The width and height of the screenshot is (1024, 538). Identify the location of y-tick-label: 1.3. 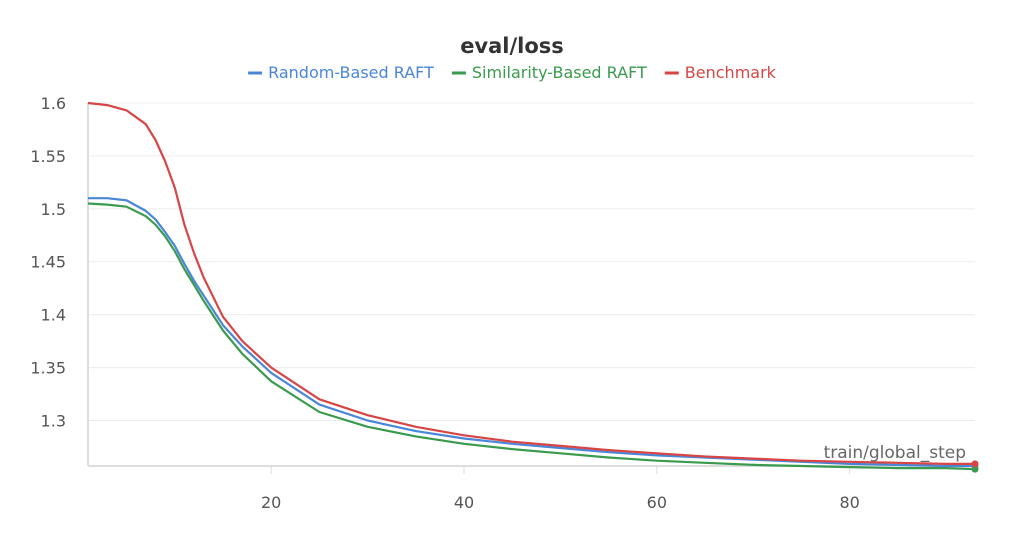
(53, 420).